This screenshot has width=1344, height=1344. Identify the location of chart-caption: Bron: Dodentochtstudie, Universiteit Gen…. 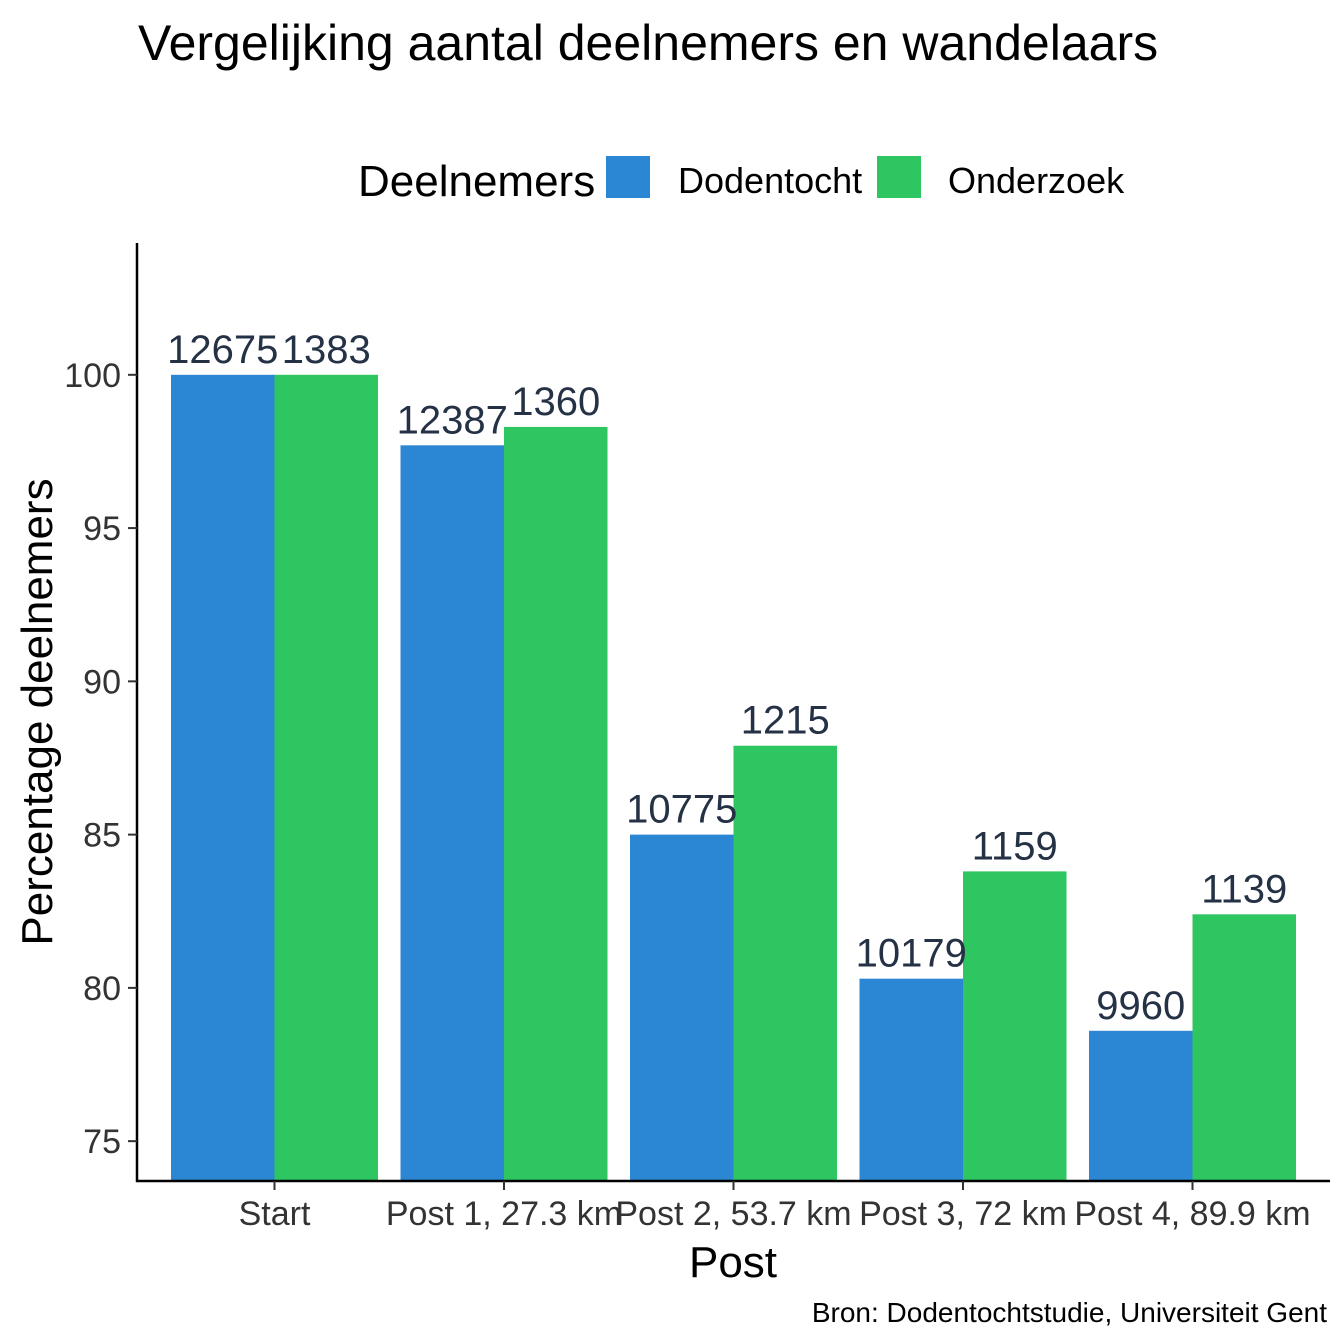
(1069, 1312).